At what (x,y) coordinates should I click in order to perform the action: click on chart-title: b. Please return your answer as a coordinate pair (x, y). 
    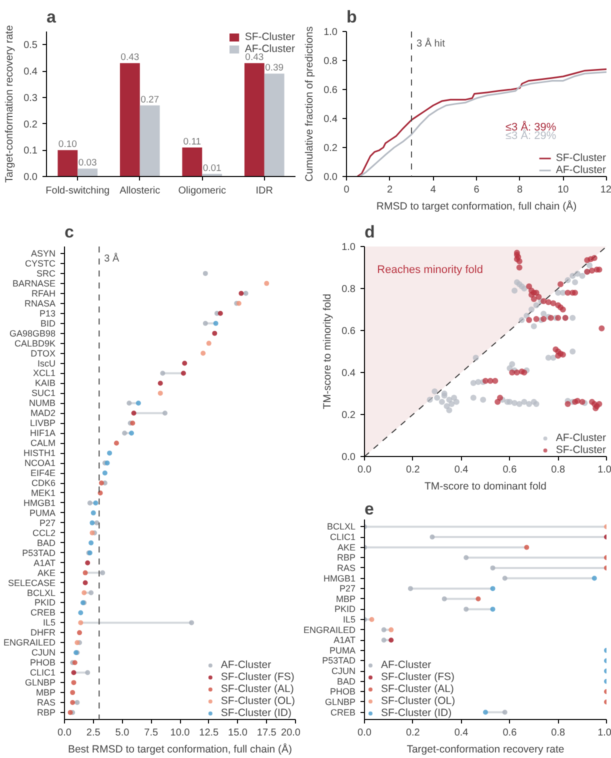
    Looking at the image, I should click on (351, 17).